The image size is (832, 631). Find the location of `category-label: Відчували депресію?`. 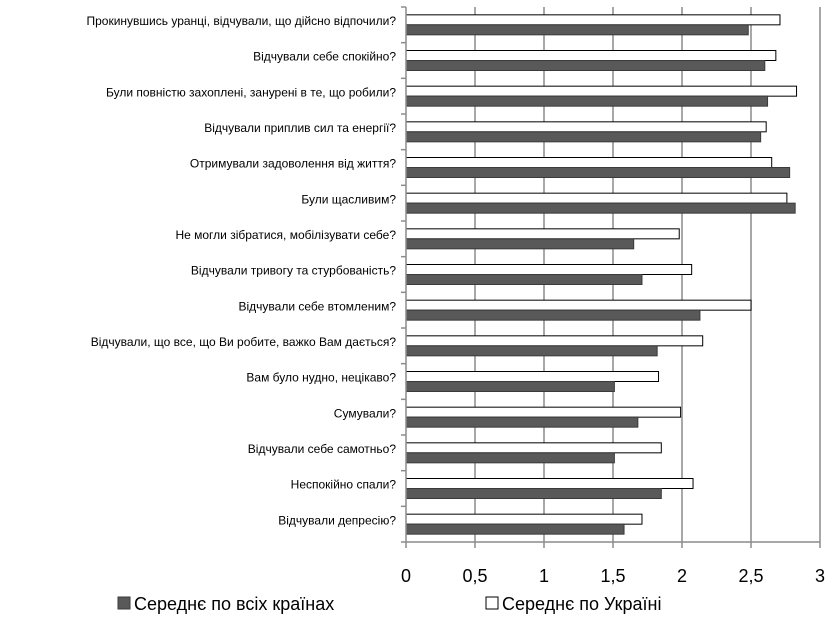

category-label: Відчували депресію? is located at coordinates (337, 520).